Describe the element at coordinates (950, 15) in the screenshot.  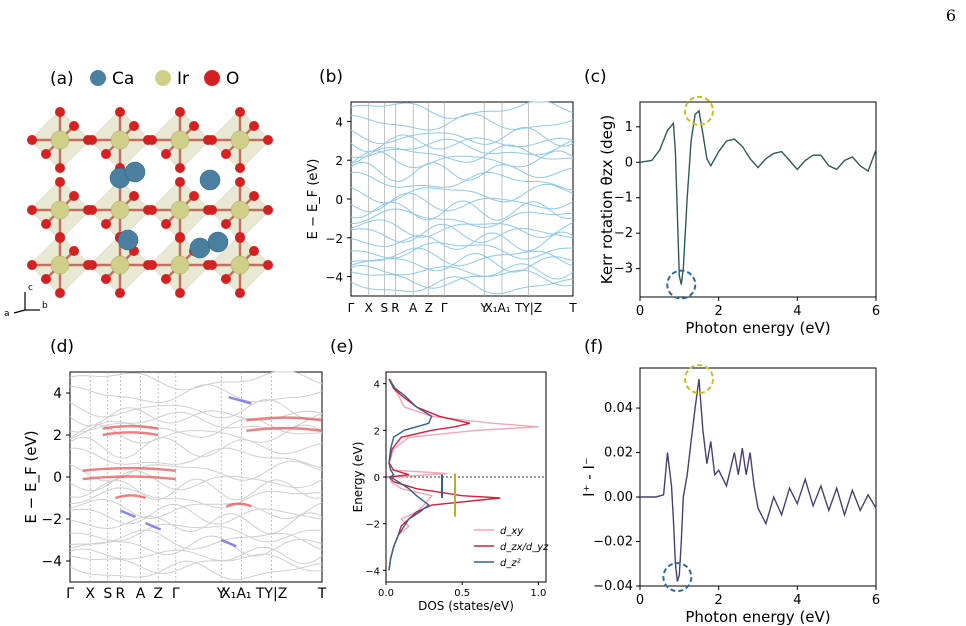
I see `page-number: 6` at that location.